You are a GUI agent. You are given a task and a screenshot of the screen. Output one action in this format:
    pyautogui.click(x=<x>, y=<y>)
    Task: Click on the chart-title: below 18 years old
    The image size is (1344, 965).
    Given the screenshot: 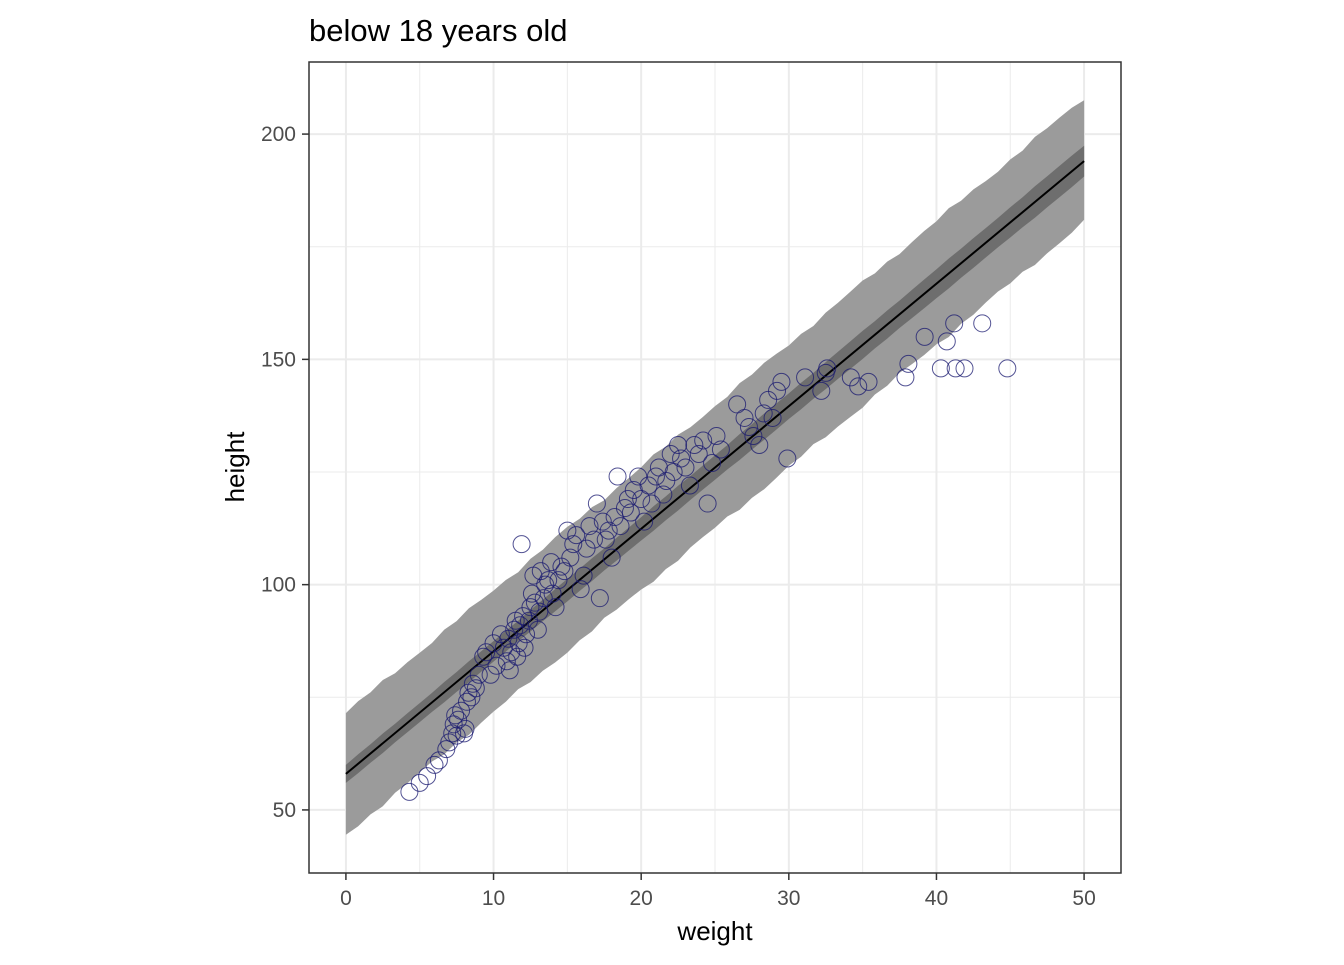 What is the action you would take?
    pyautogui.click(x=438, y=30)
    